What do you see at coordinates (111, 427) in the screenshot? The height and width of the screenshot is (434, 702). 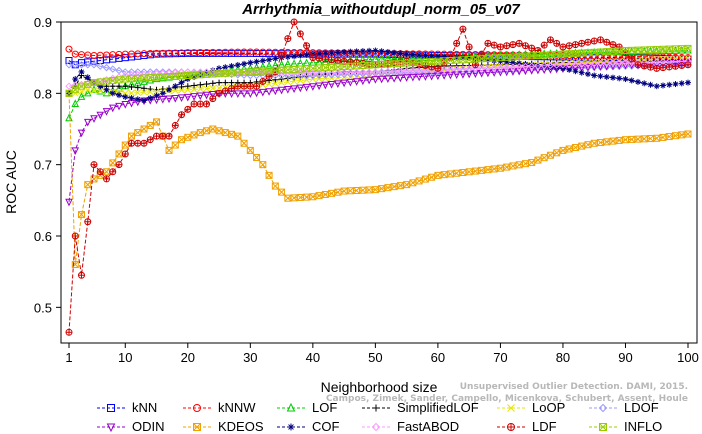 I see `legend-swatch` at bounding box center [111, 427].